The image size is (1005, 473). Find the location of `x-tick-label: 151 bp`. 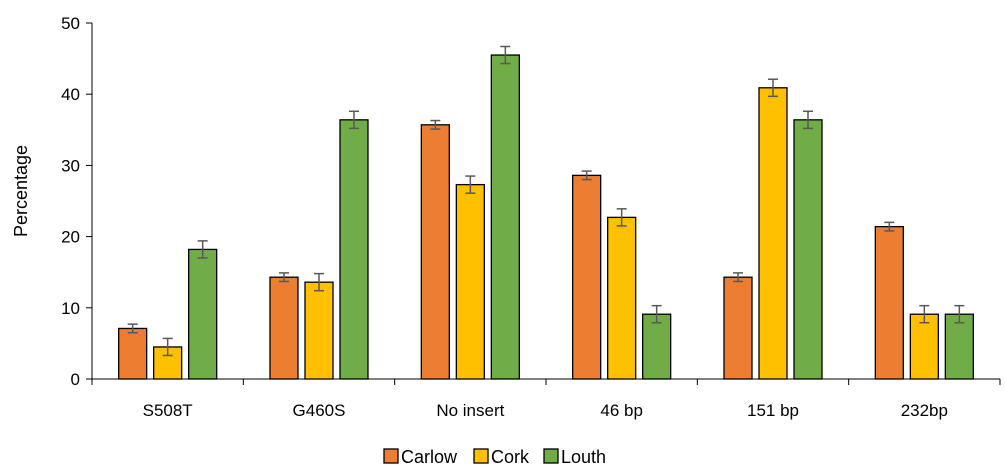

x-tick-label: 151 bp is located at coordinates (773, 410).